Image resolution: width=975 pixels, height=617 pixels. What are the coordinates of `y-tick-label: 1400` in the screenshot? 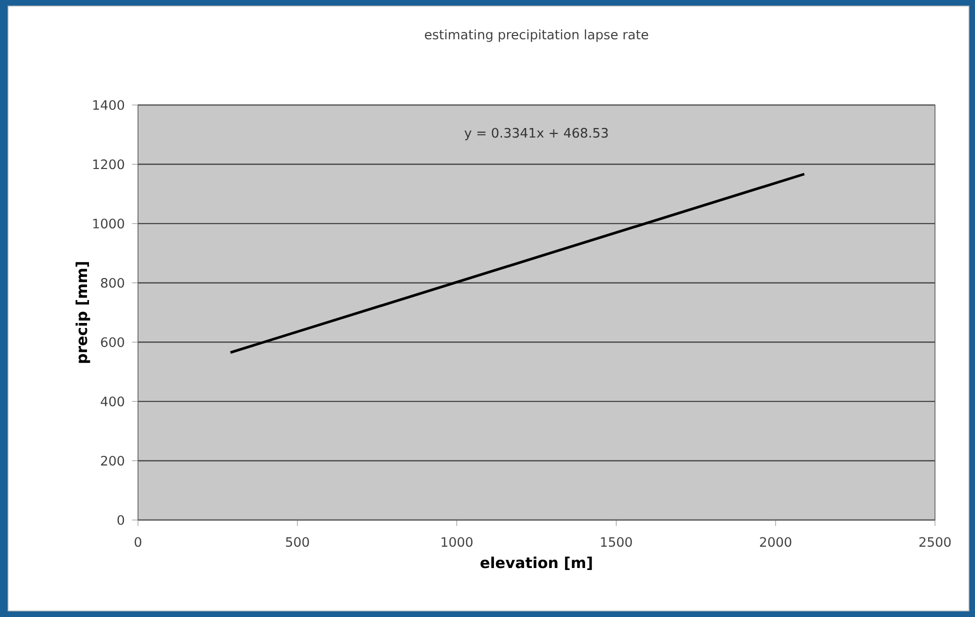 It's located at (108, 105).